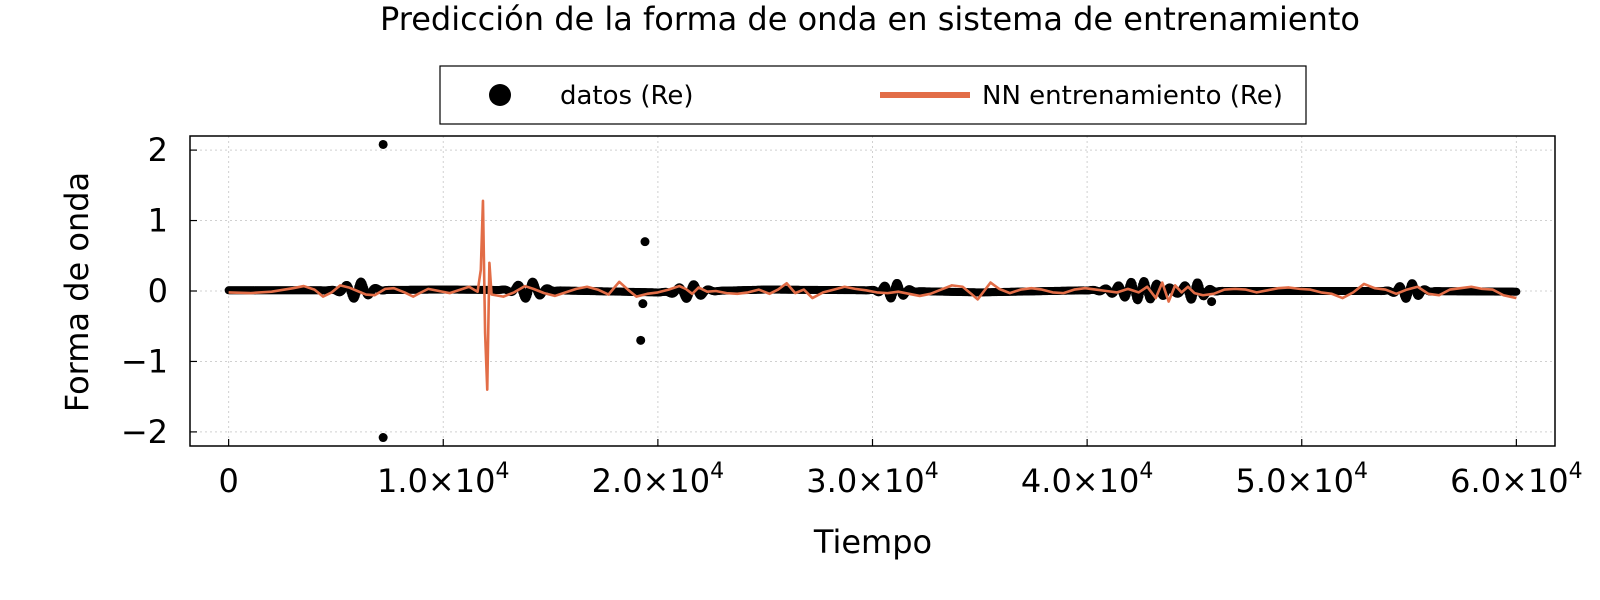  What do you see at coordinates (658, 479) in the screenshot?
I see `x-tick-label: 2.0×104` at bounding box center [658, 479].